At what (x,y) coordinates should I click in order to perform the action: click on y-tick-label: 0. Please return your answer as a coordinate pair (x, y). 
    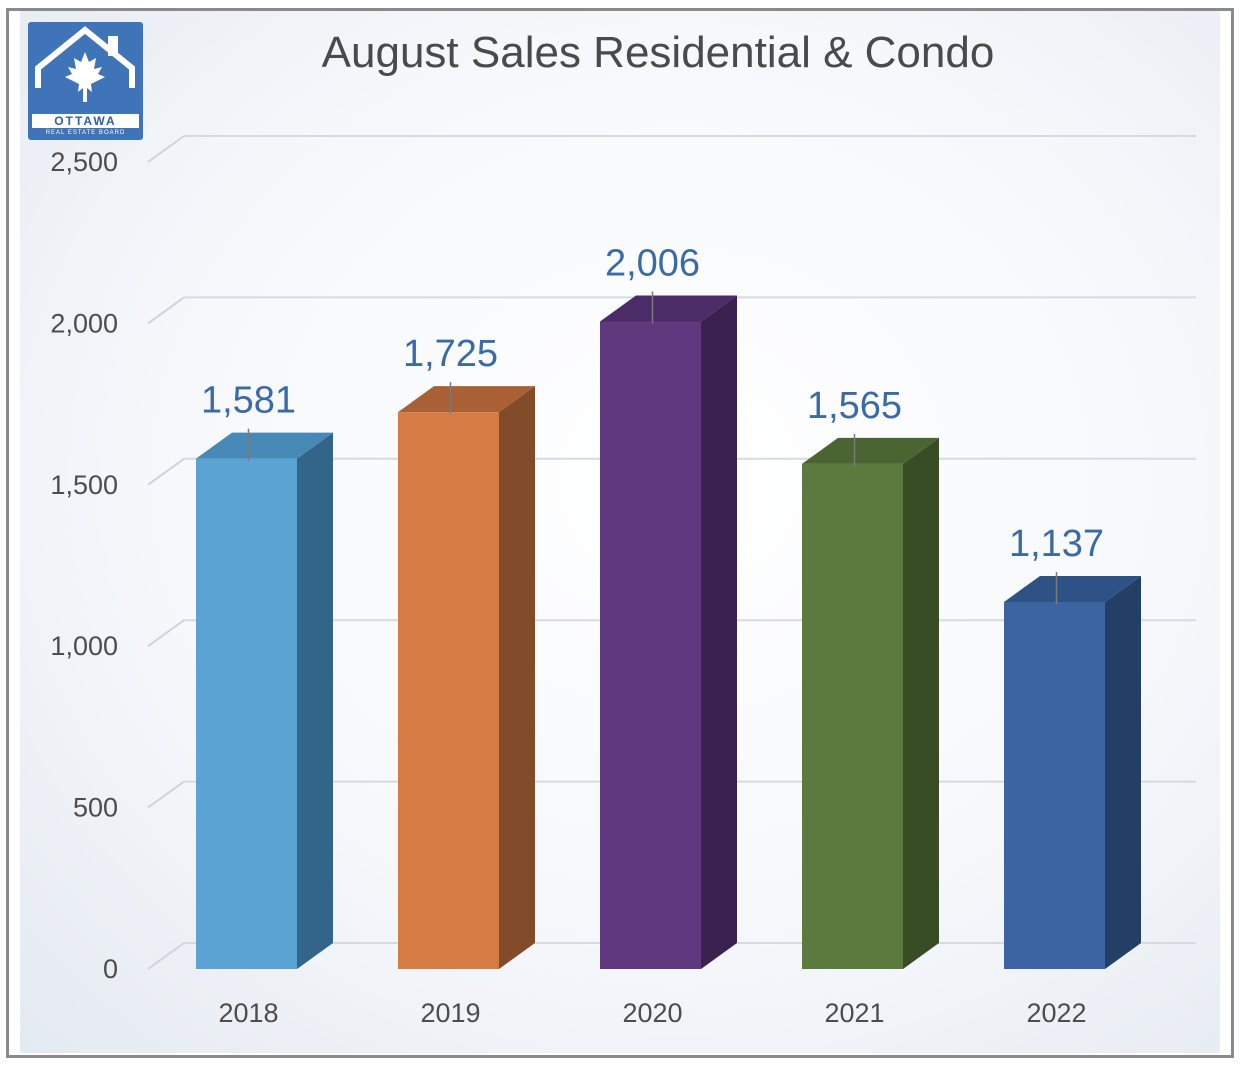
    Looking at the image, I should click on (110, 969).